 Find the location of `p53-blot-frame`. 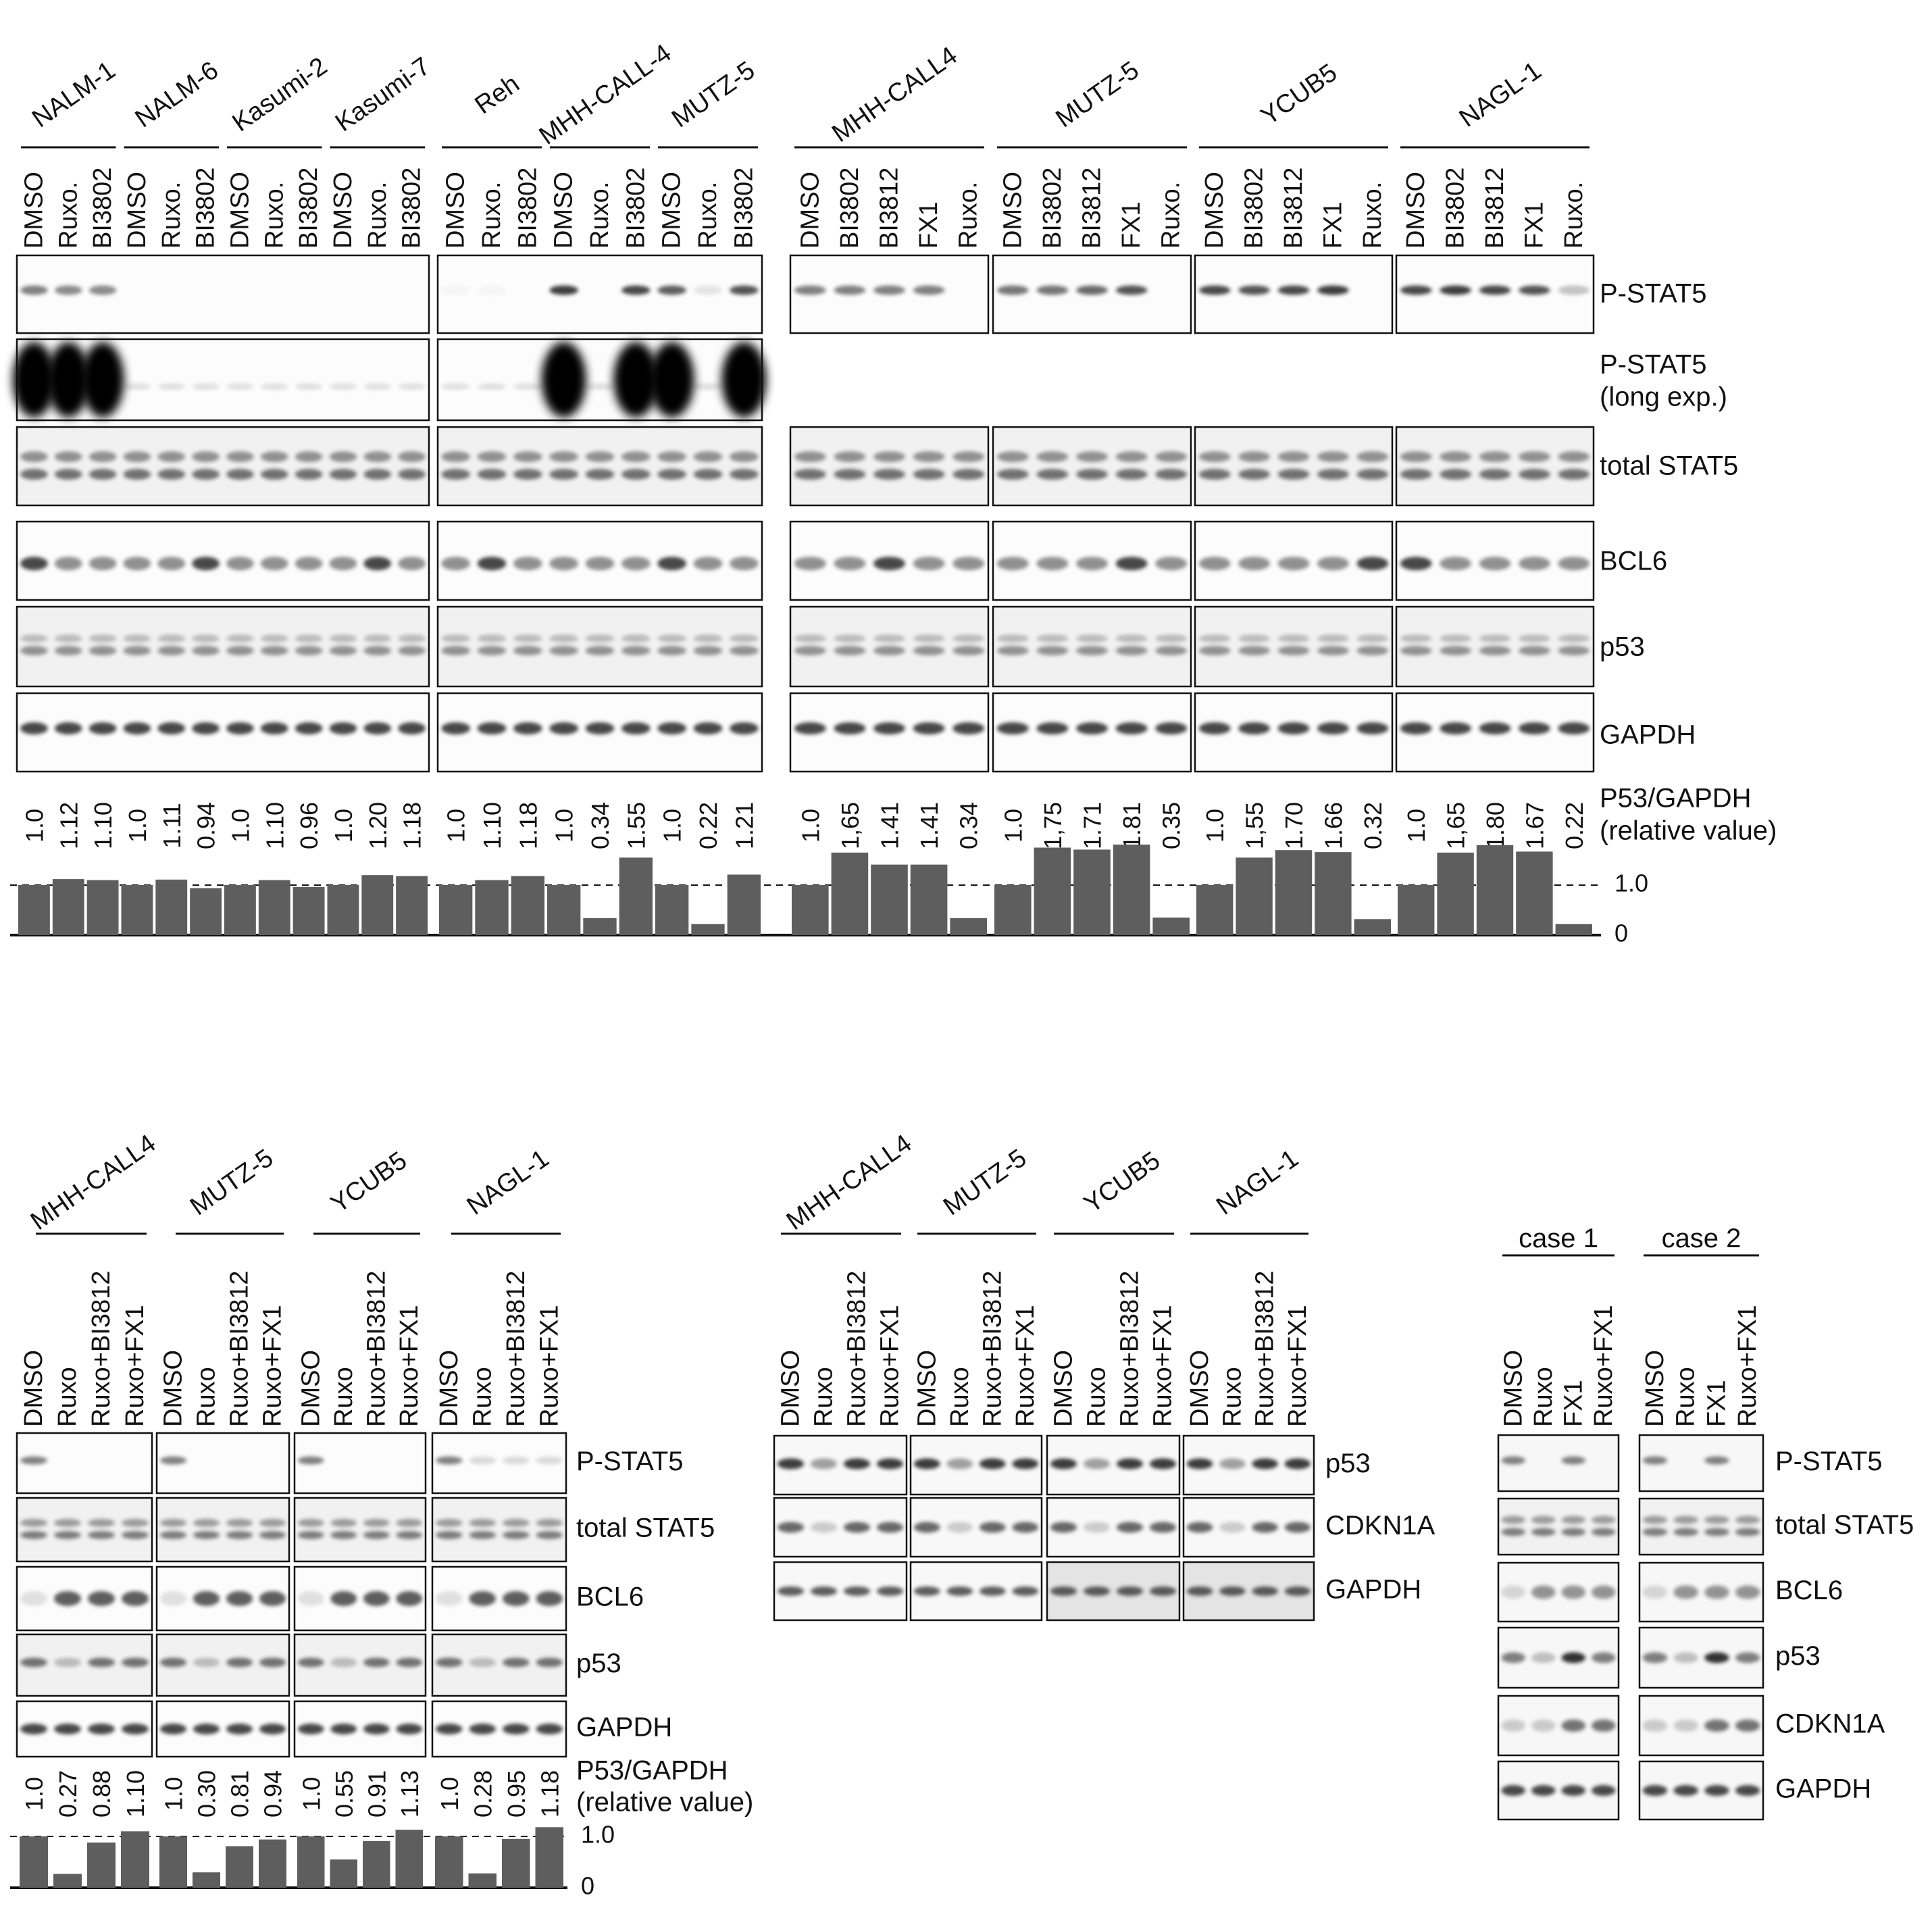

p53-blot-frame is located at coordinates (1294, 646).